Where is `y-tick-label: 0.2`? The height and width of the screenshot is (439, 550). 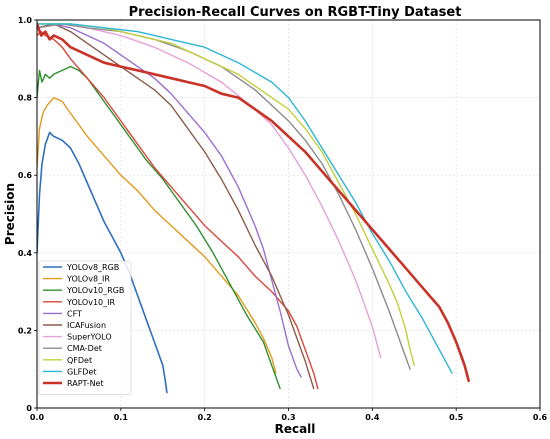
y-tick-label: 0.2 is located at coordinates (25, 330).